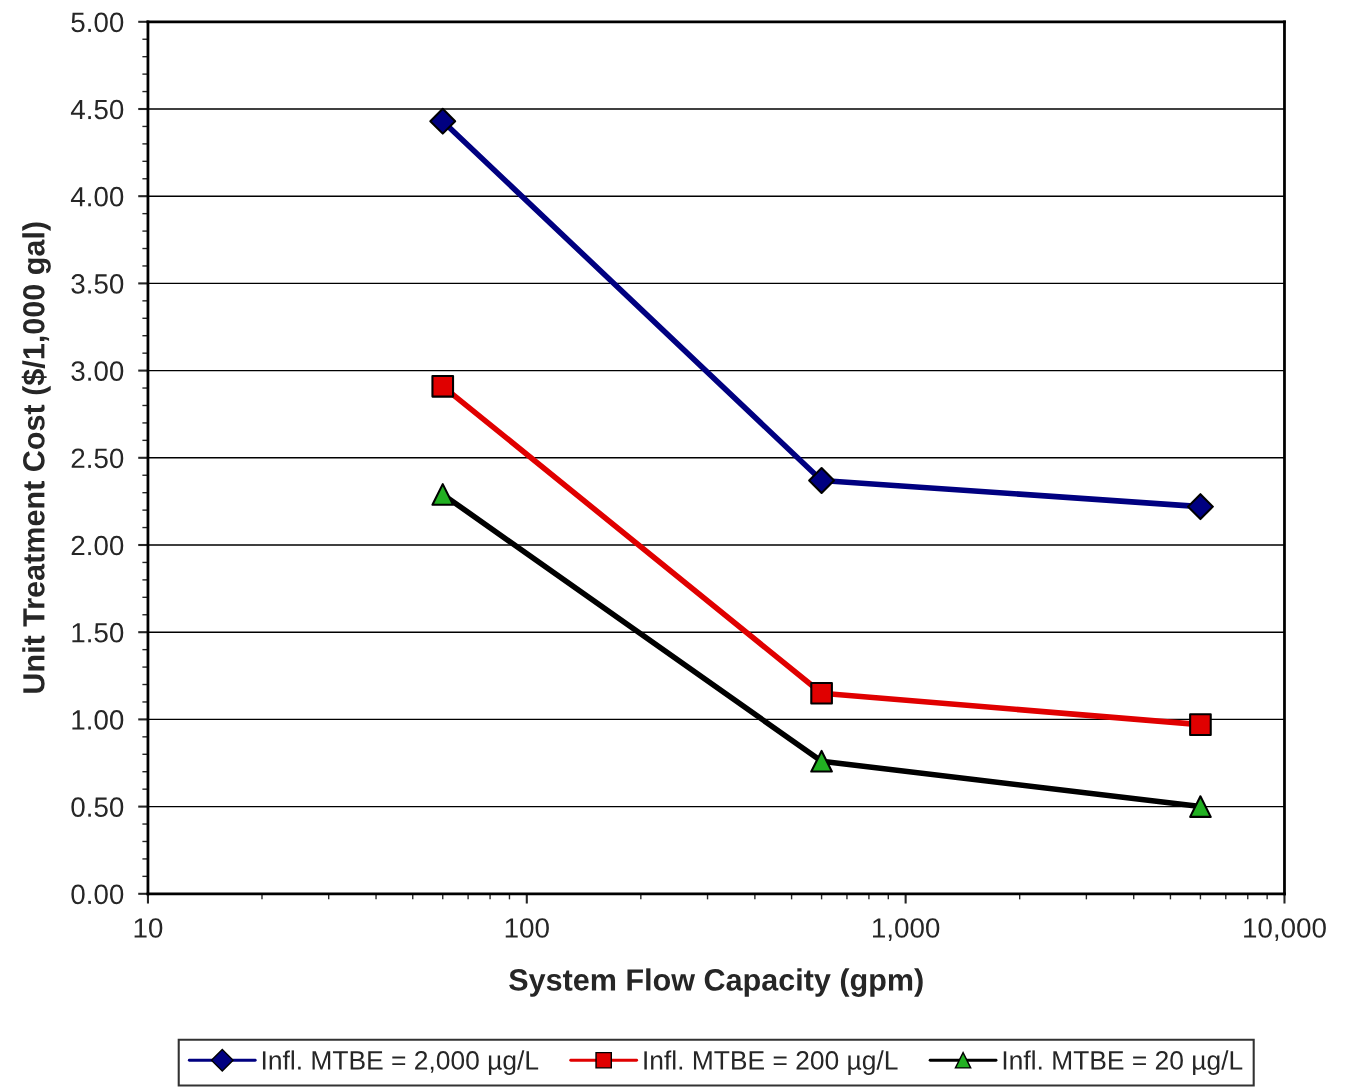  What do you see at coordinates (97, 109) in the screenshot?
I see `y-tick-label: 4.50` at bounding box center [97, 109].